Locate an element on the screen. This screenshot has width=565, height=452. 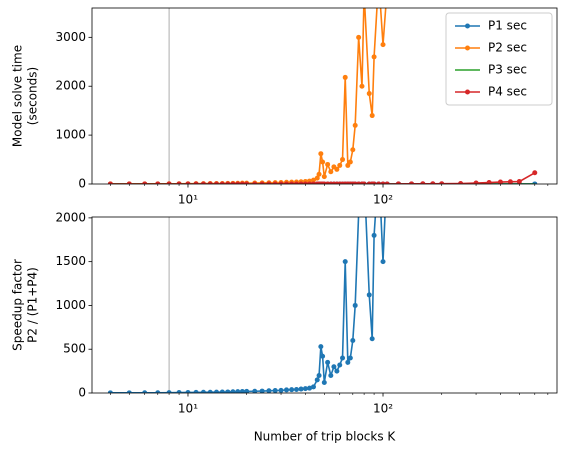
y-axis-label: (seconds) is located at coordinates (33, 96).